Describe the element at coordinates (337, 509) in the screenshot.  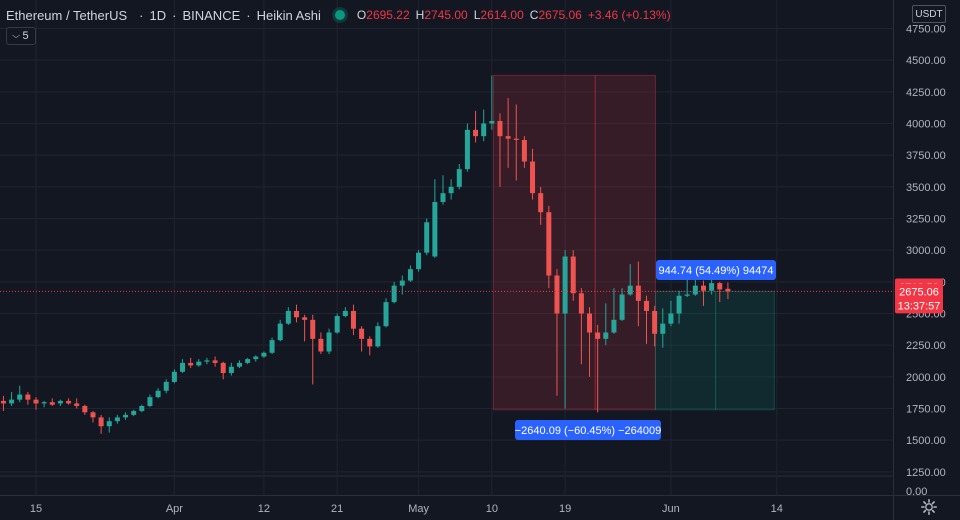
I see `x-tick-label: 21` at that location.